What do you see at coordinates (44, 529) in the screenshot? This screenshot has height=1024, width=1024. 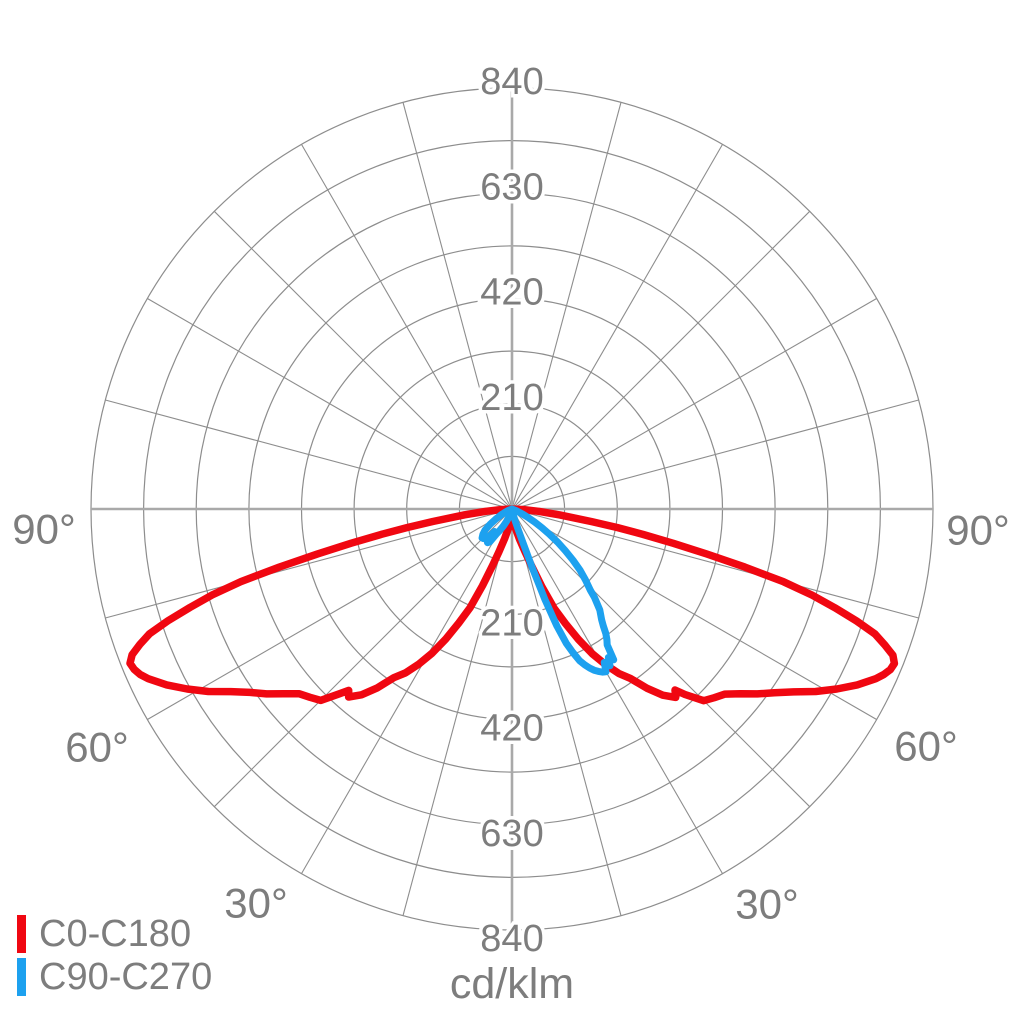 I see `angle-label-left-90: 90°` at bounding box center [44, 529].